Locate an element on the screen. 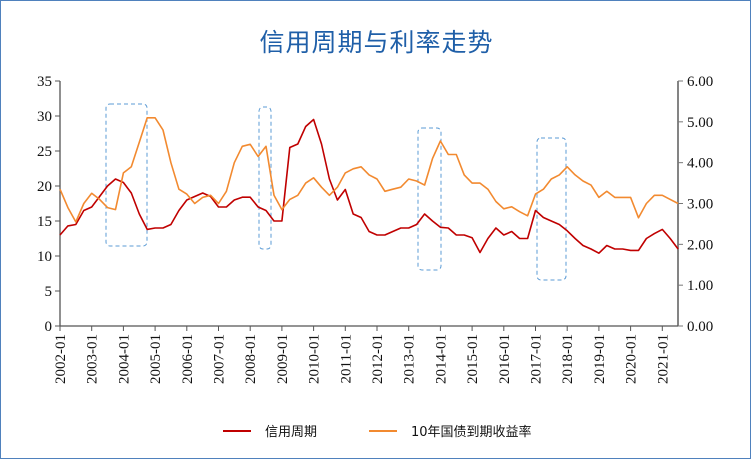 This screenshot has height=460, width=751. x-tick-label: 2009-01 is located at coordinates (283, 359).